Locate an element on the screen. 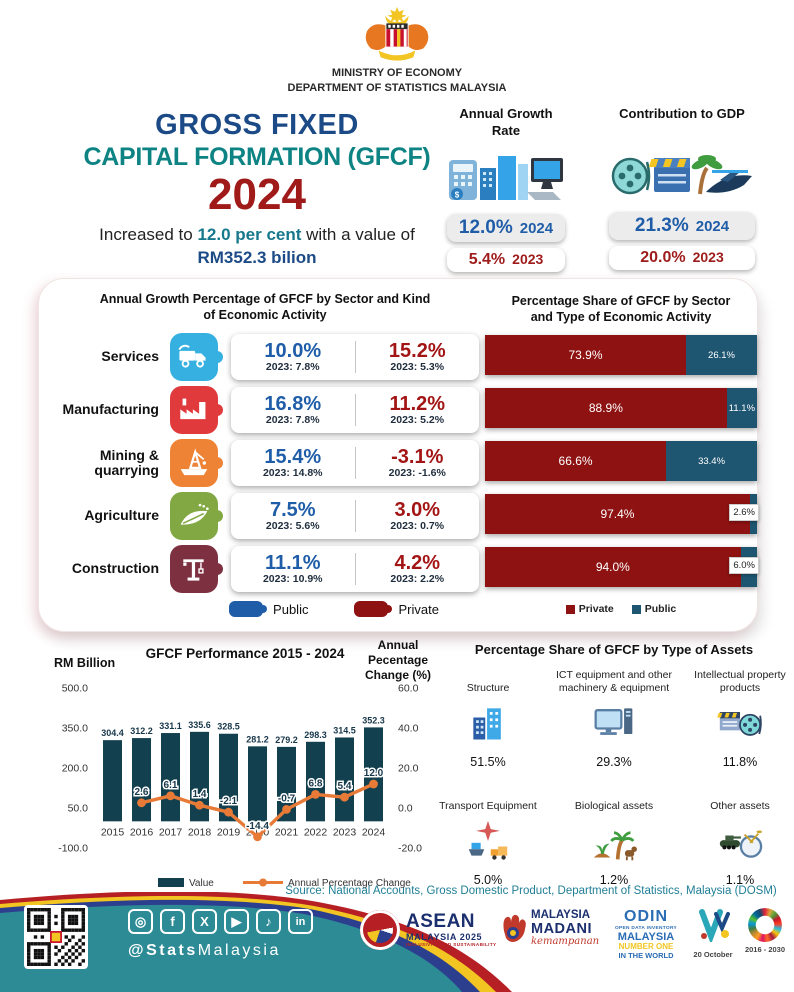 This screenshot has width=794, height=992. asset-value: 29.3% is located at coordinates (614, 762).